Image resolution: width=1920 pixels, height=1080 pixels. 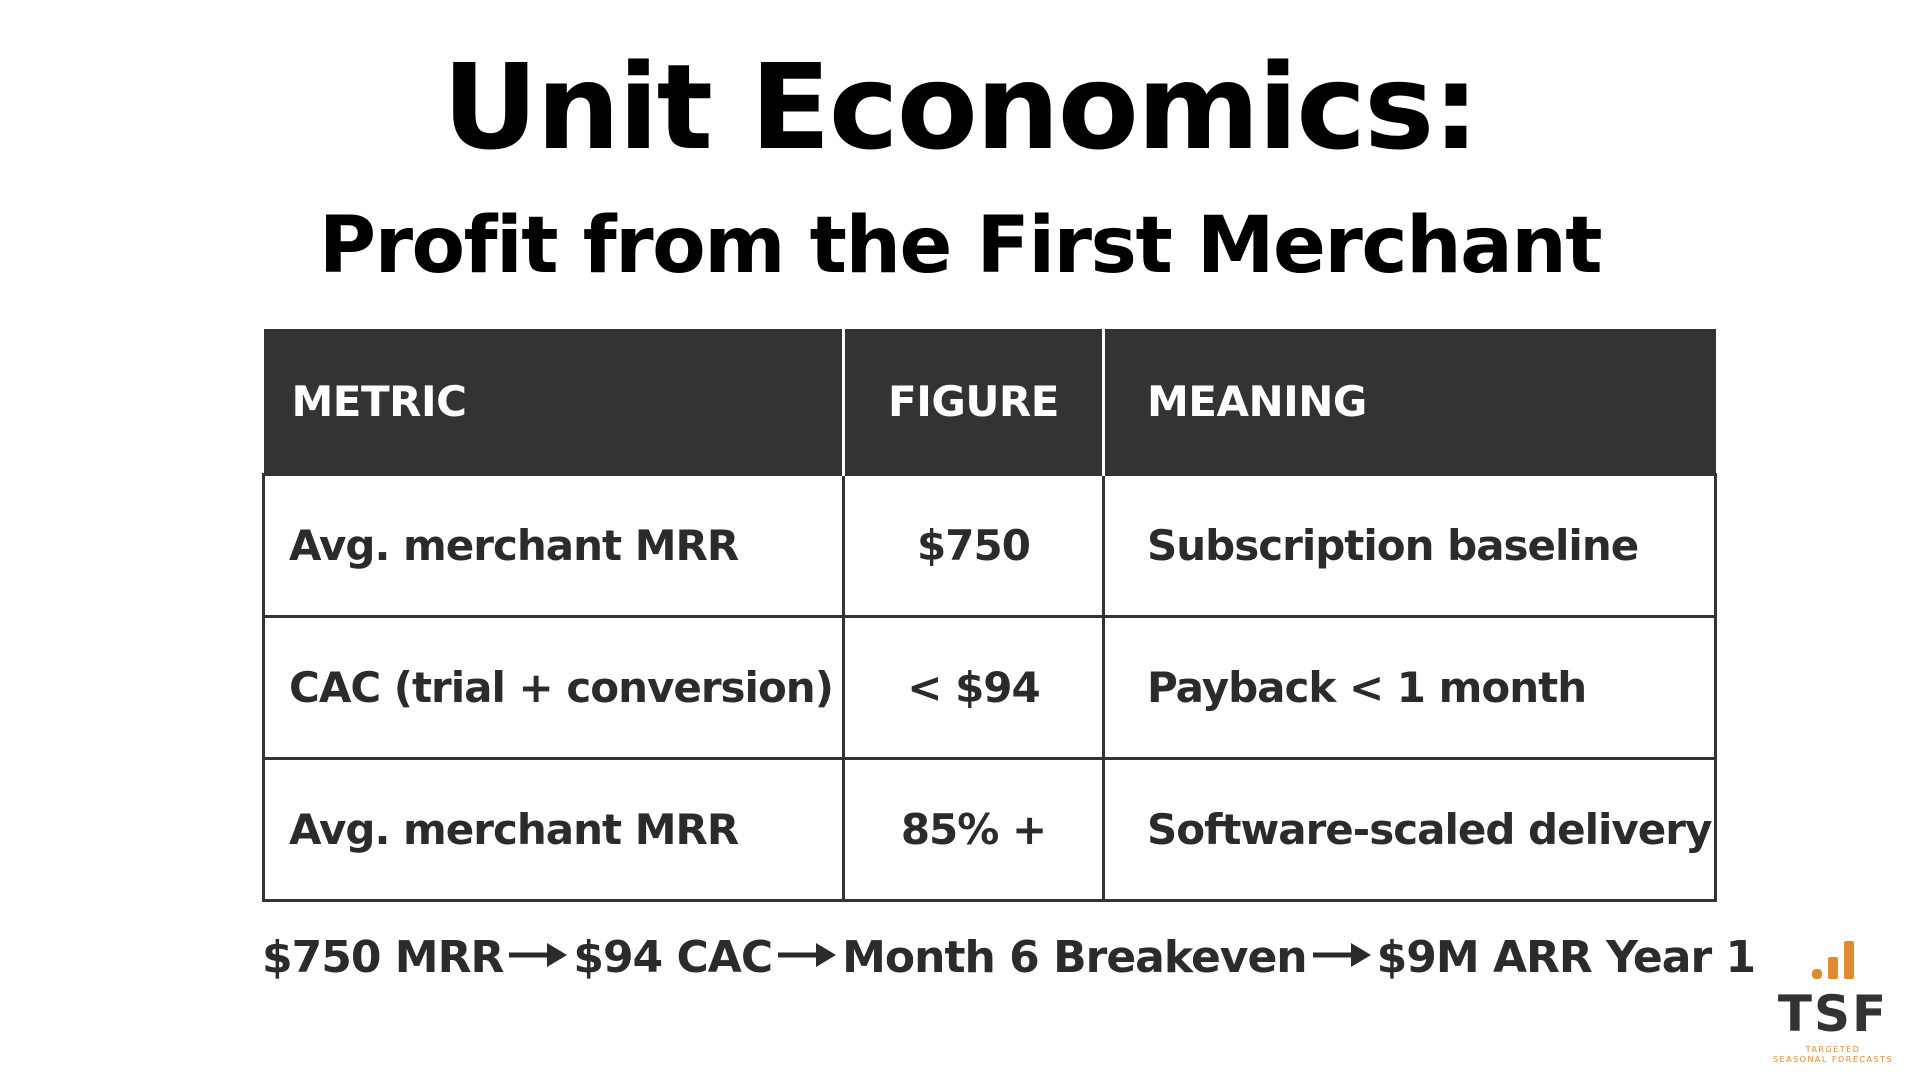 I want to click on table-header-row: METRIC FIGURE MEANING, so click(x=989, y=402).